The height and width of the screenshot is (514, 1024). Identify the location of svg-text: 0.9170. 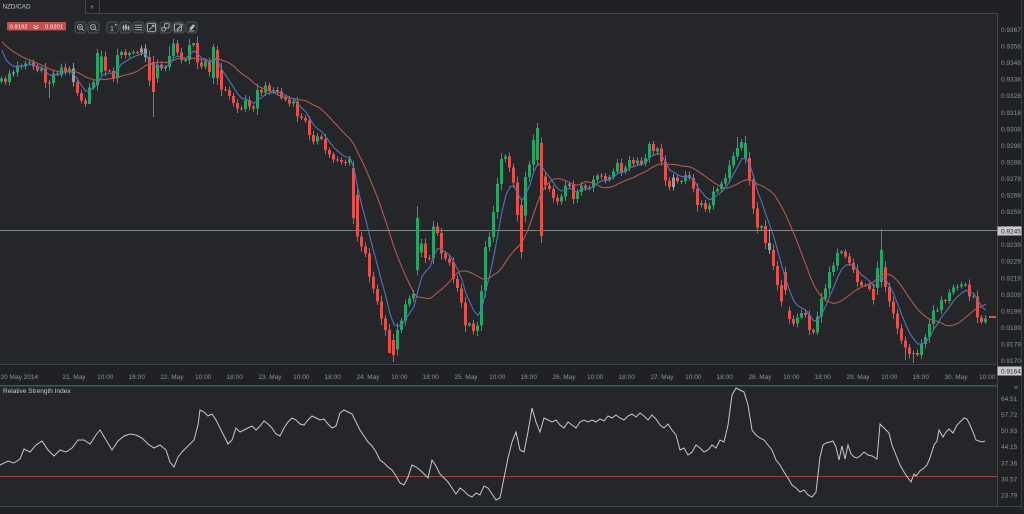
(1011, 361).